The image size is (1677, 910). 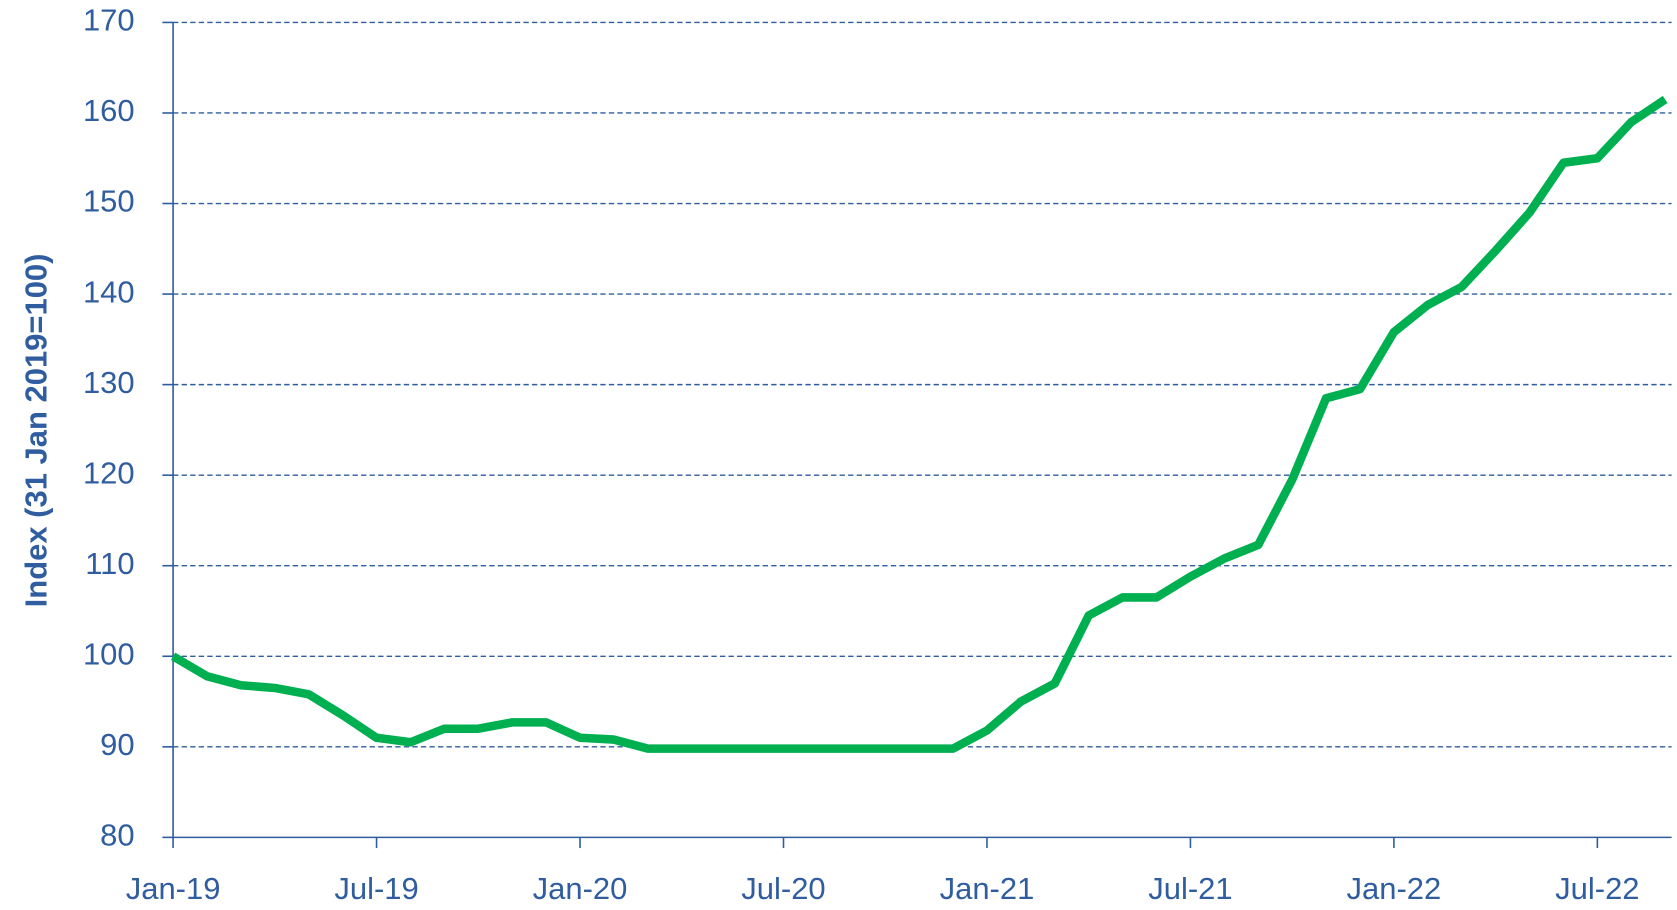 I want to click on y-tick-label: 150, so click(x=109, y=201).